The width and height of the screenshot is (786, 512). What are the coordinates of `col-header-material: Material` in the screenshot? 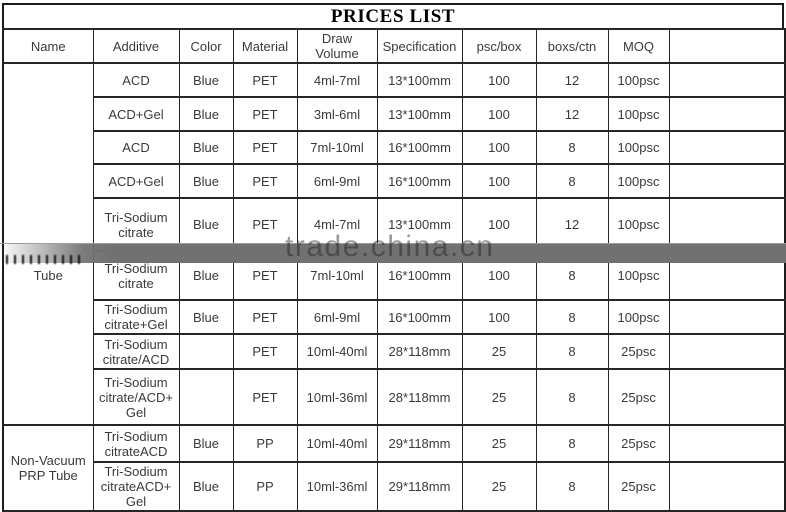 It's located at (265, 46).